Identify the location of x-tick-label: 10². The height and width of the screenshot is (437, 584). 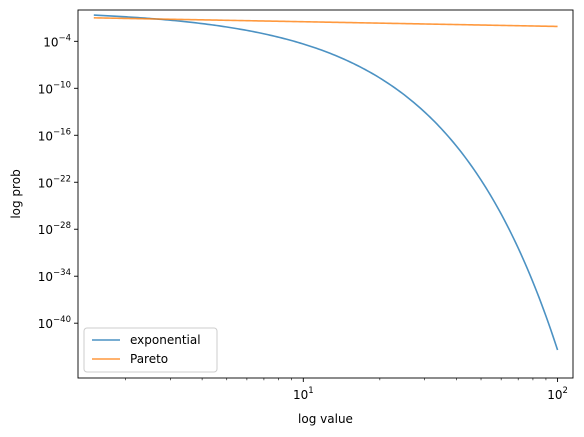
(557, 394).